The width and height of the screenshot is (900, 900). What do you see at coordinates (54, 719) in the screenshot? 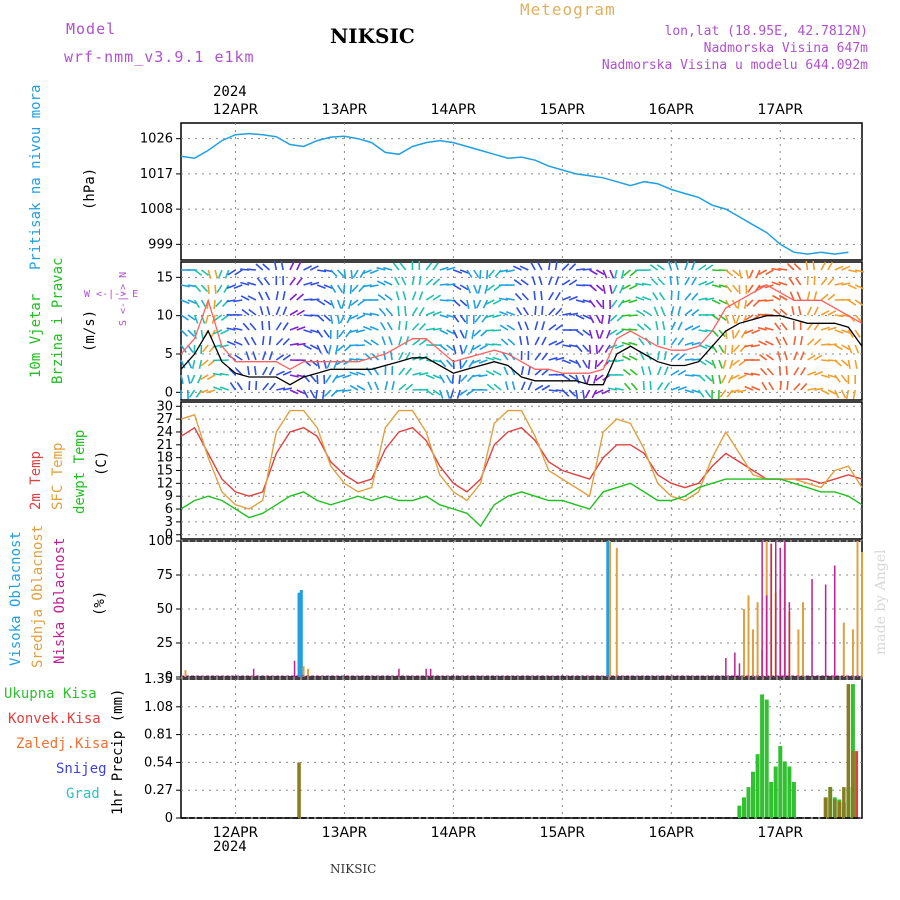
I see `legend-conv-precip: Konvek.Kisa` at bounding box center [54, 719].